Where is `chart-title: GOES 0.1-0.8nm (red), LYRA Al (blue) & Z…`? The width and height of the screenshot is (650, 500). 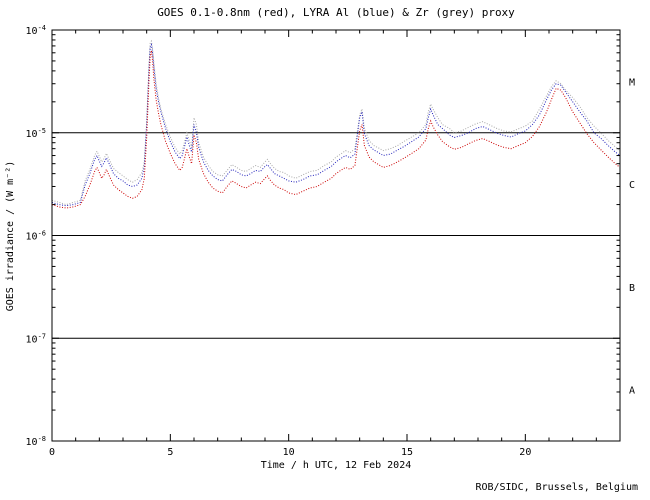
chart-title: GOES 0.1-0.8nm (red), LYRA Al (blue) & Z… is located at coordinates (336, 12).